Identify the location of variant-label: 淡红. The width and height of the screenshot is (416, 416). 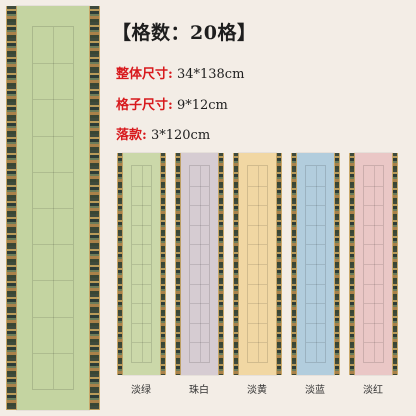
(373, 390).